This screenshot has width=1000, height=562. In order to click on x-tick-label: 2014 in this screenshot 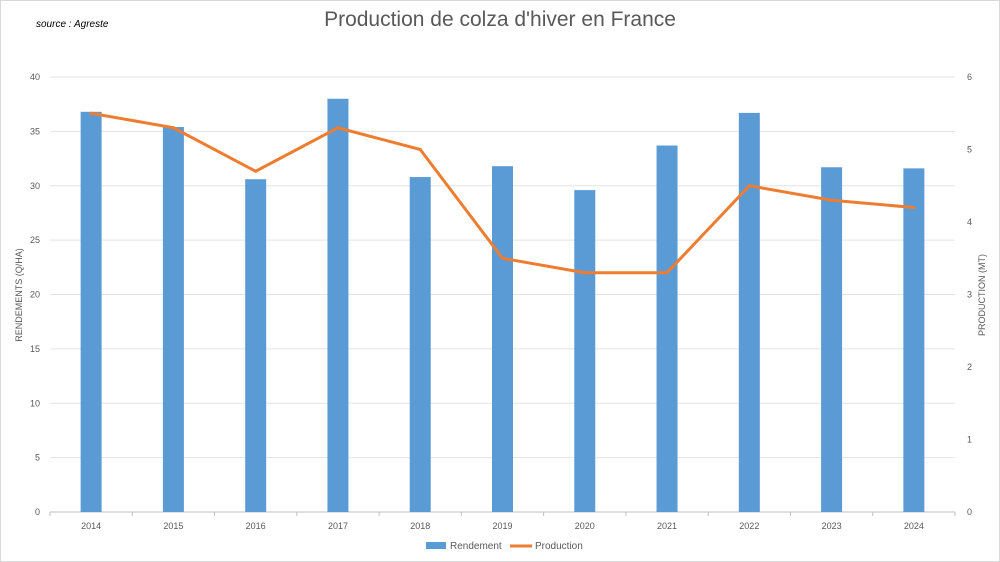, I will do `click(91, 526)`.